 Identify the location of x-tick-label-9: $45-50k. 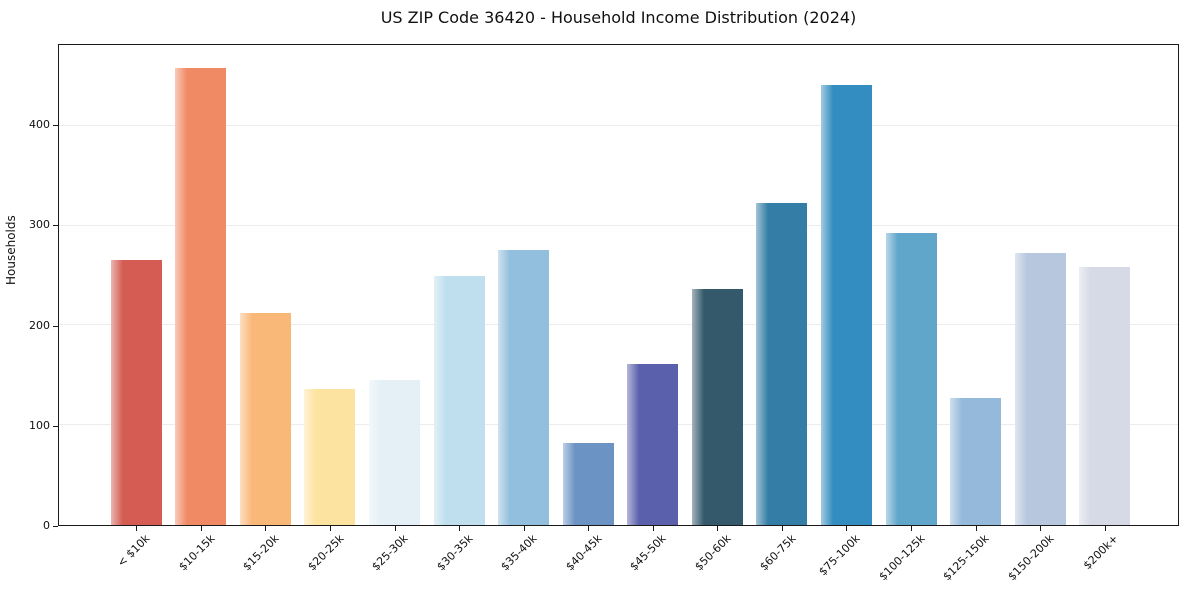
(648, 553).